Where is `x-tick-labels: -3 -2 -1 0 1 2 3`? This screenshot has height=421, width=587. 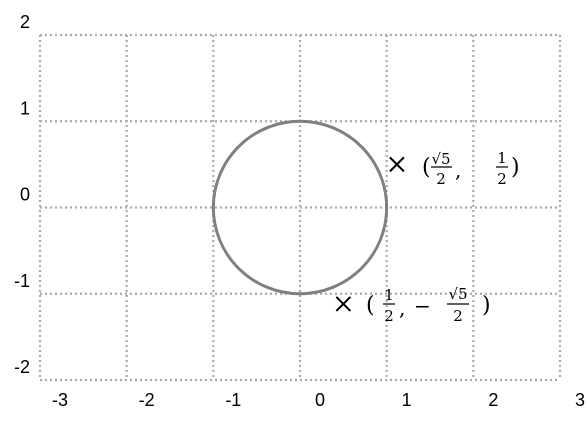 x-tick-labels: -3 -2 -1 0 1 2 3 is located at coordinates (318, 400).